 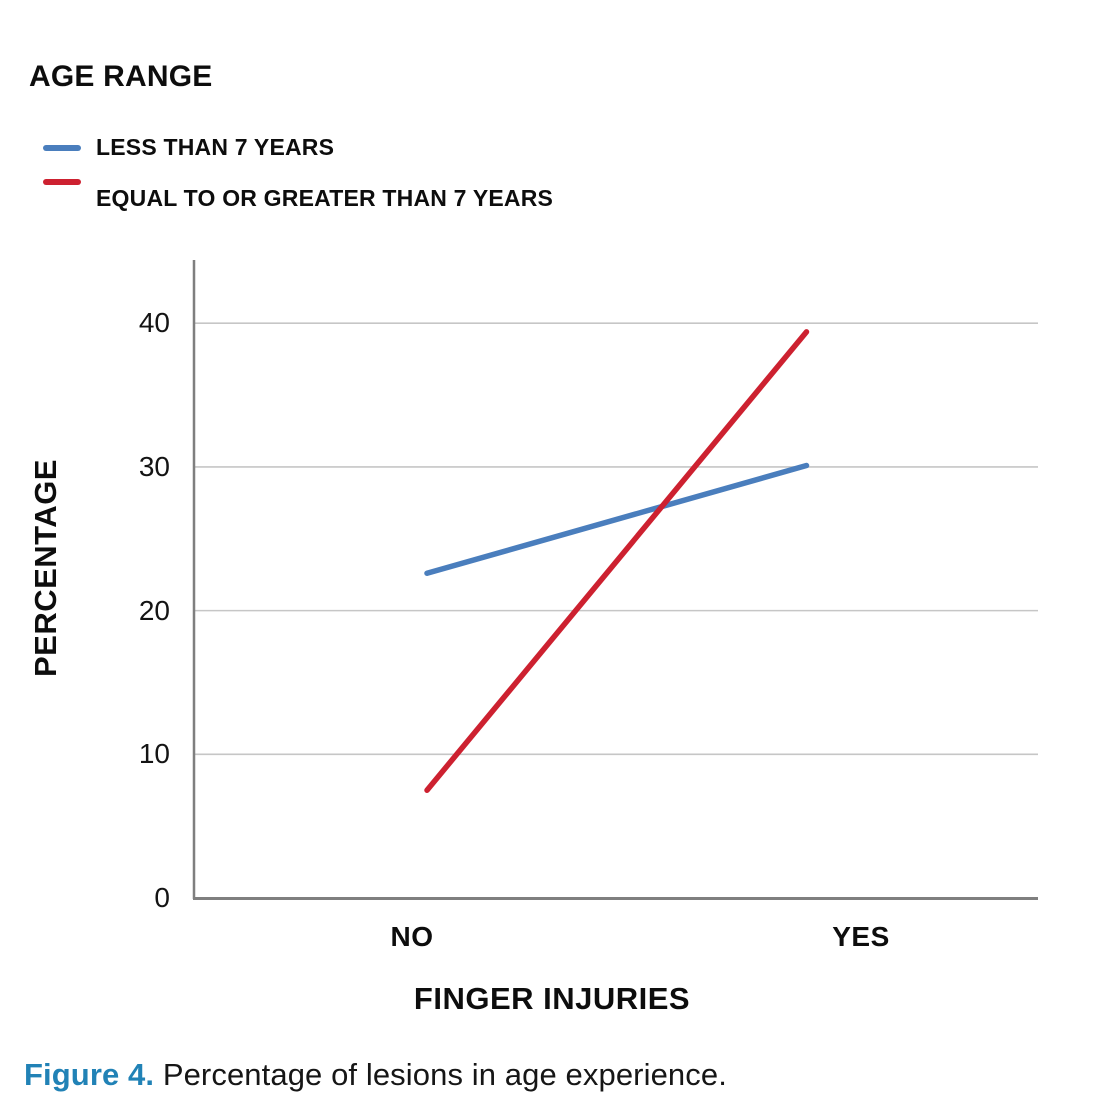 What do you see at coordinates (62, 182) in the screenshot?
I see `legend-swatch-greater-equal-7-years` at bounding box center [62, 182].